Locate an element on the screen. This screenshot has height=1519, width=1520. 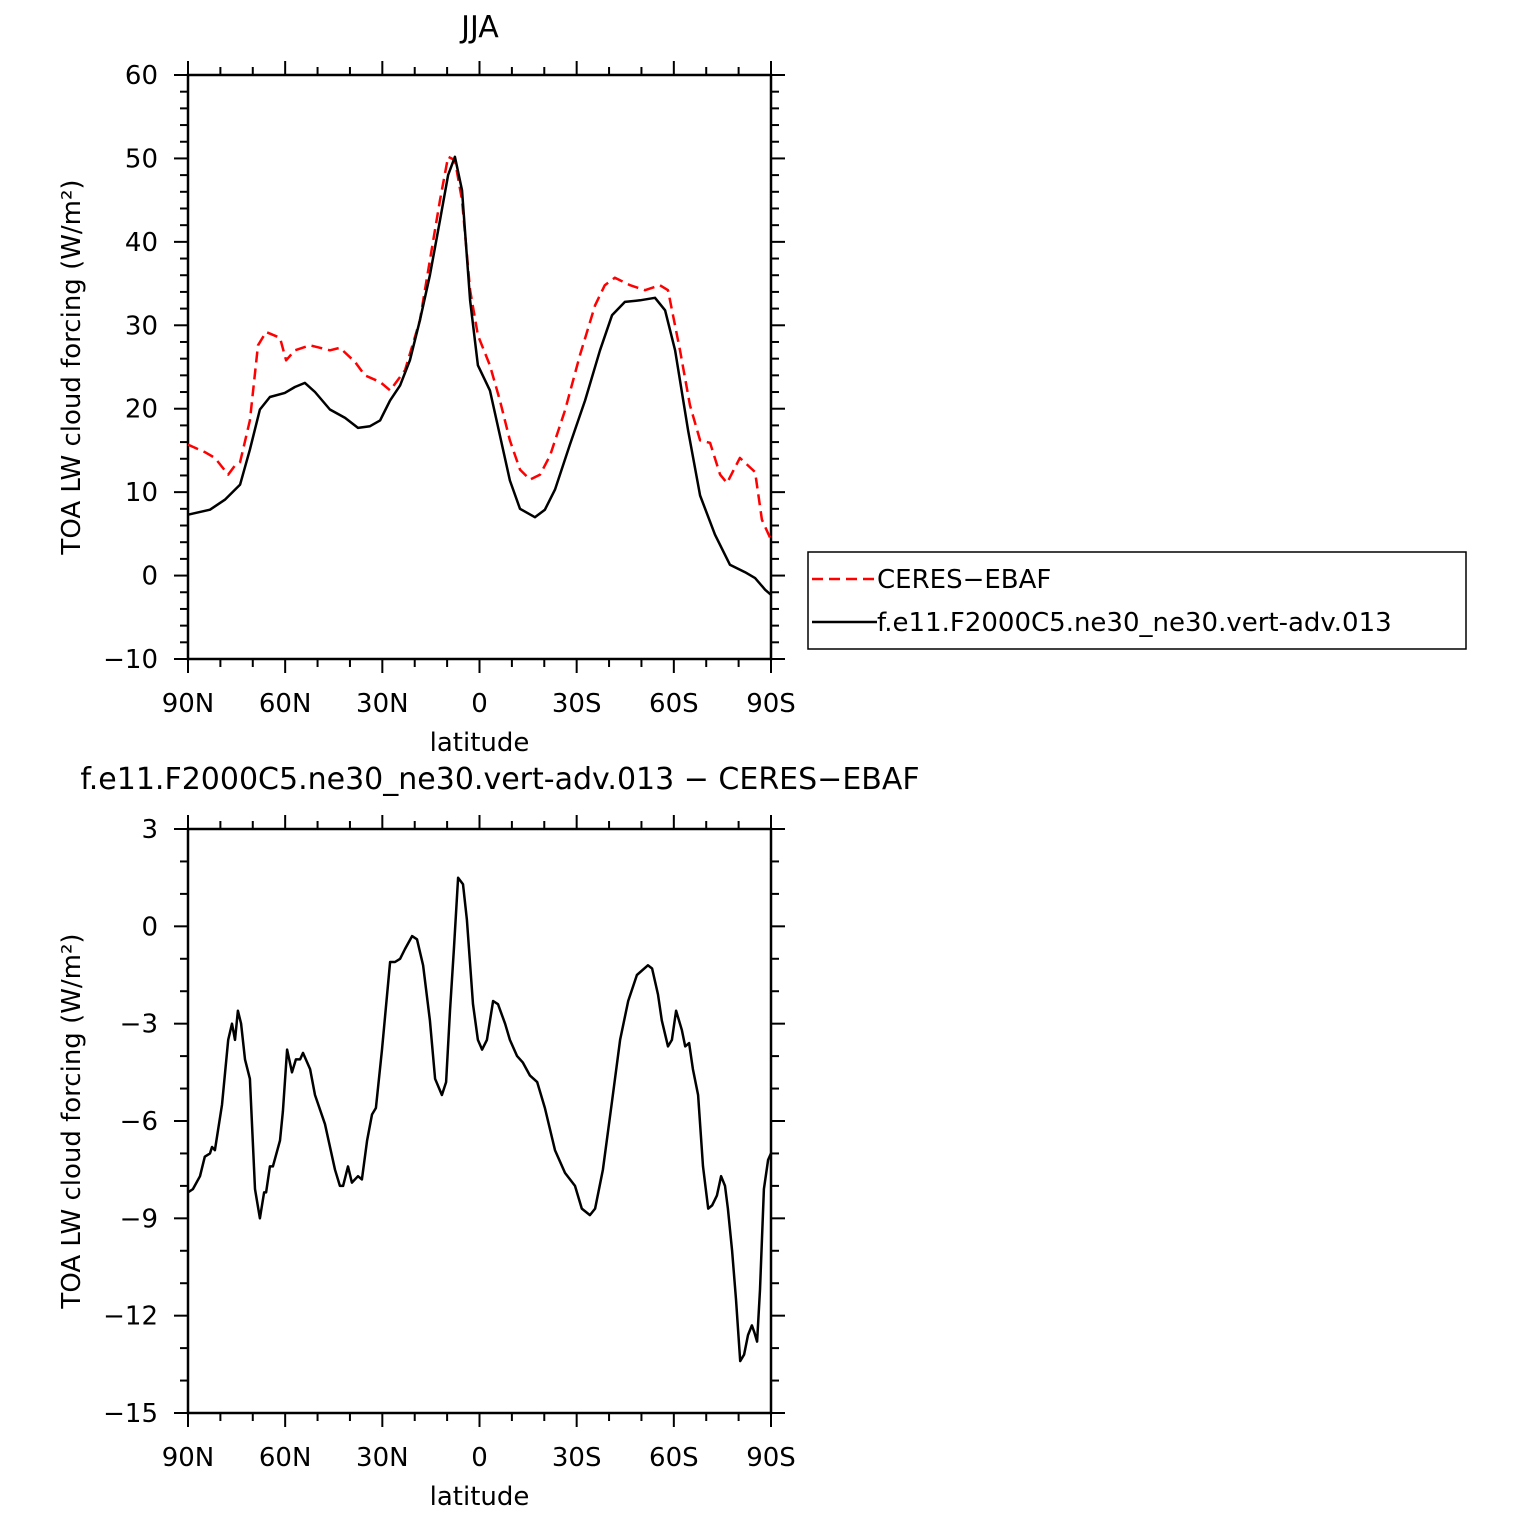
y-tick-label: −15 is located at coordinates (130, 1414).